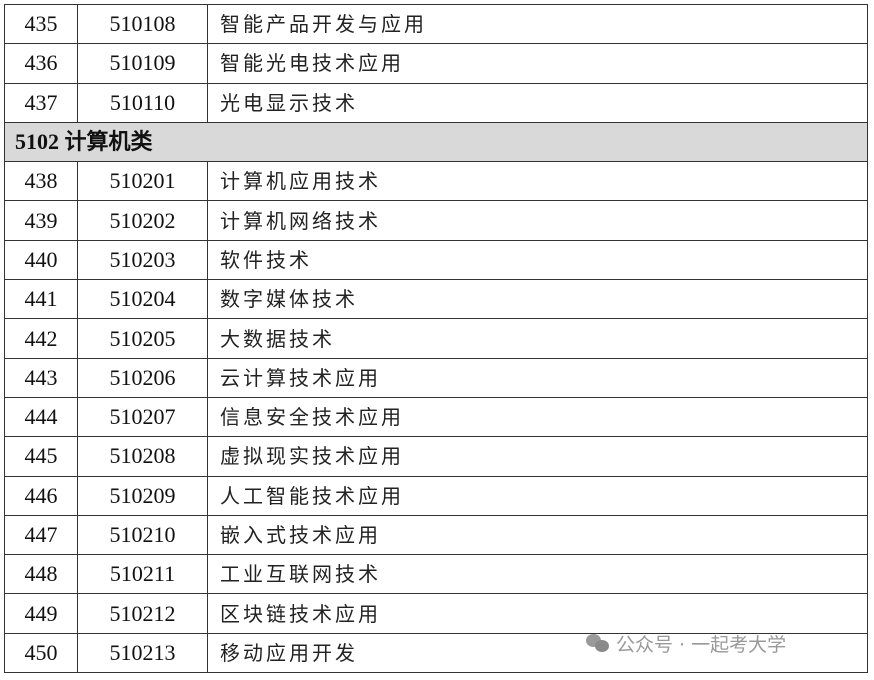  Describe the element at coordinates (41, 653) in the screenshot. I see `row-number: 450` at that location.